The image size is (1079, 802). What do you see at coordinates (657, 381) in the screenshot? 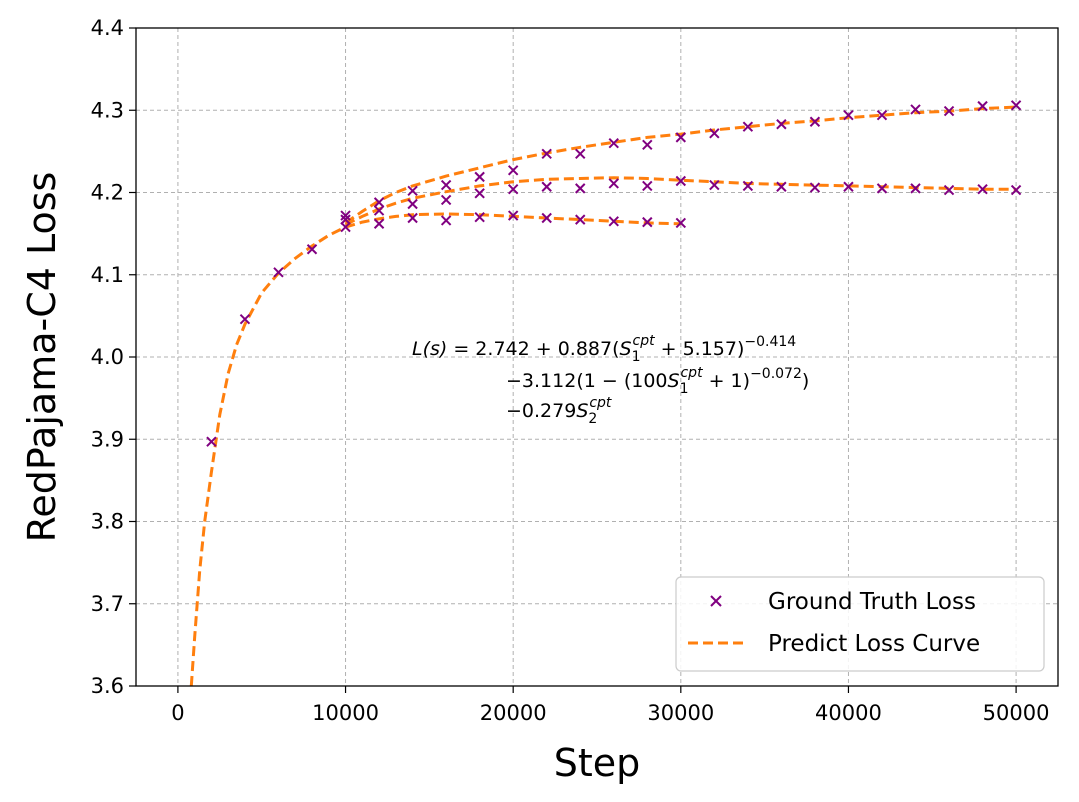
I see `formula-line-2: −3.112(1 − (100S1cpt + 1)−0.072)` at bounding box center [657, 381].